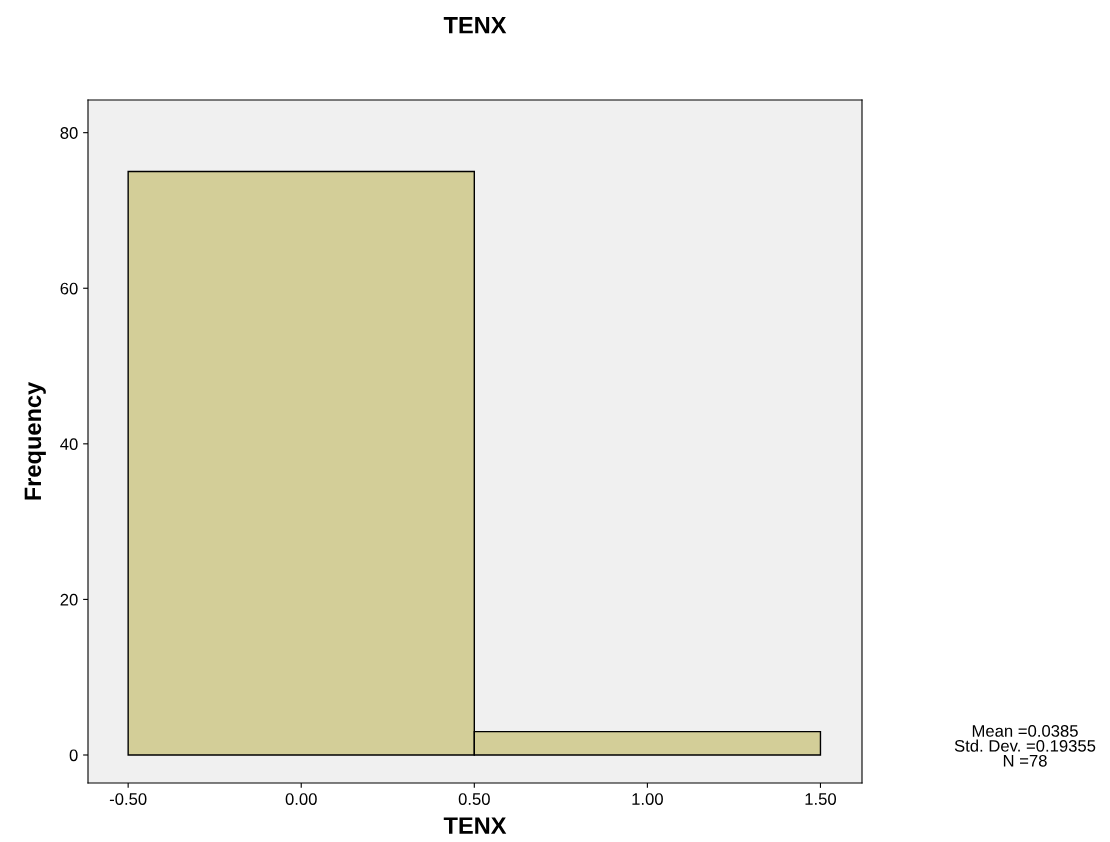 The width and height of the screenshot is (1110, 842). I want to click on y-tick-label: 0, so click(73, 755).